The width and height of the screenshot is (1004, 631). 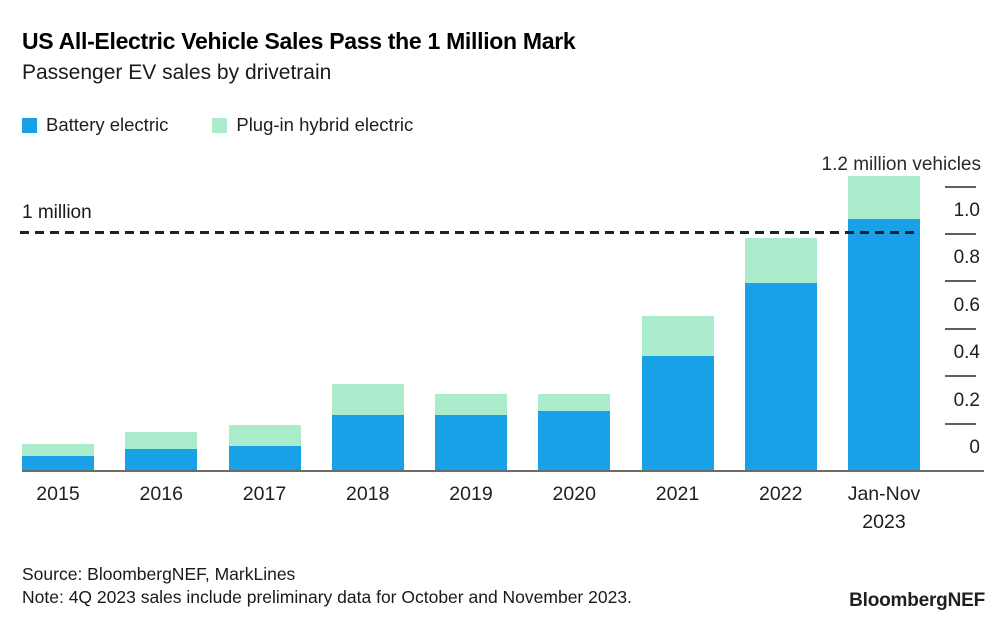 What do you see at coordinates (677, 494) in the screenshot?
I see `x-axis-label-2021: 2021` at bounding box center [677, 494].